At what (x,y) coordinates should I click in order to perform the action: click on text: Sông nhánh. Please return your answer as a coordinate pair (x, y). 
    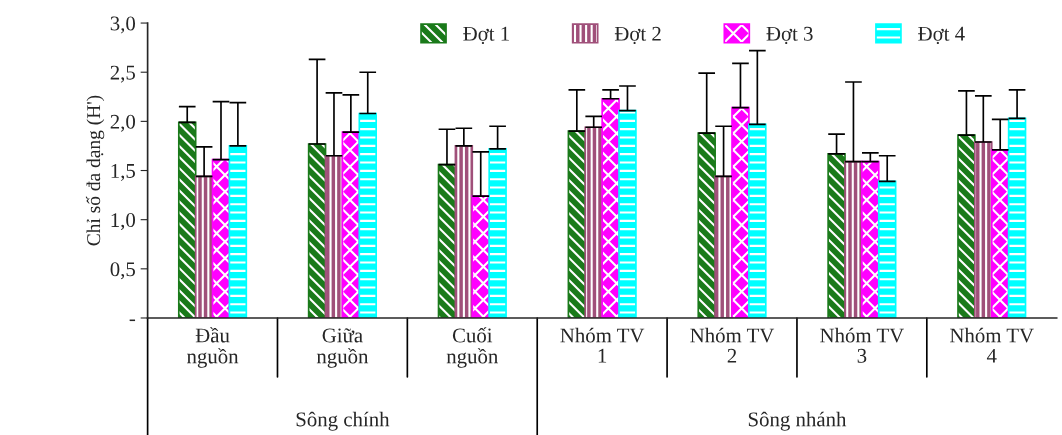
    Looking at the image, I should click on (797, 421).